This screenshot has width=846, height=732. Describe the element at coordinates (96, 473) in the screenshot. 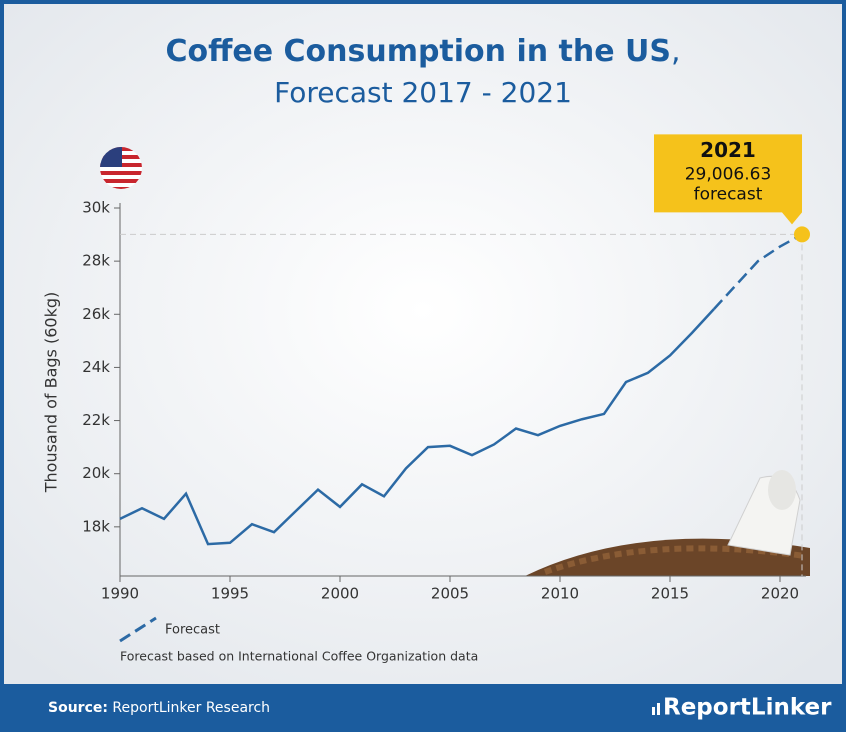

I see `y-tick-label: 20k` at that location.